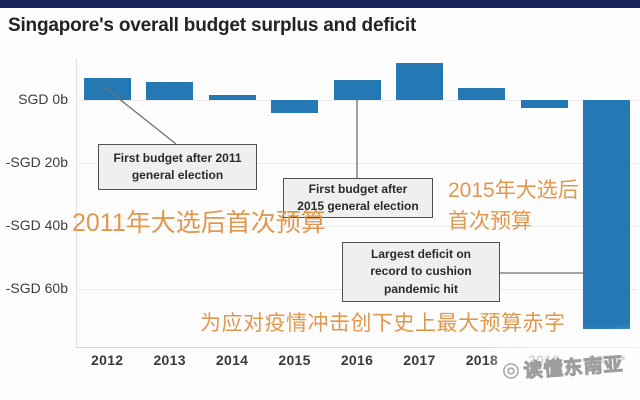 This screenshot has height=400, width=640. What do you see at coordinates (232, 360) in the screenshot?
I see `x-tick-label-2014: 2014` at bounding box center [232, 360].